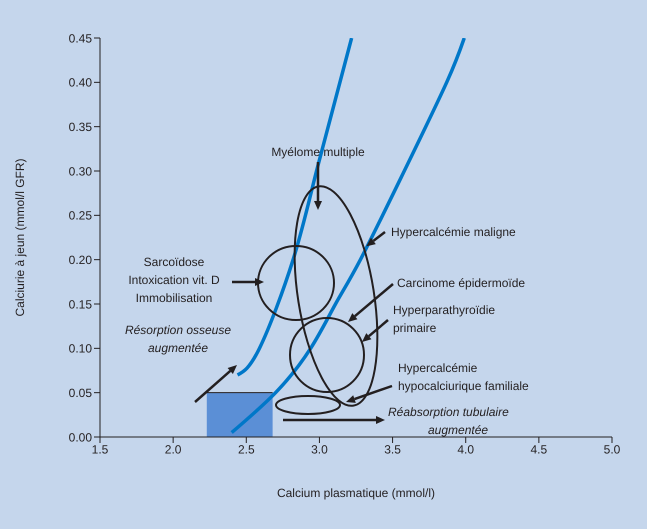 This screenshot has height=529, width=647. Describe the element at coordinates (80, 127) in the screenshot. I see `y-tick-label: 0.35` at that location.